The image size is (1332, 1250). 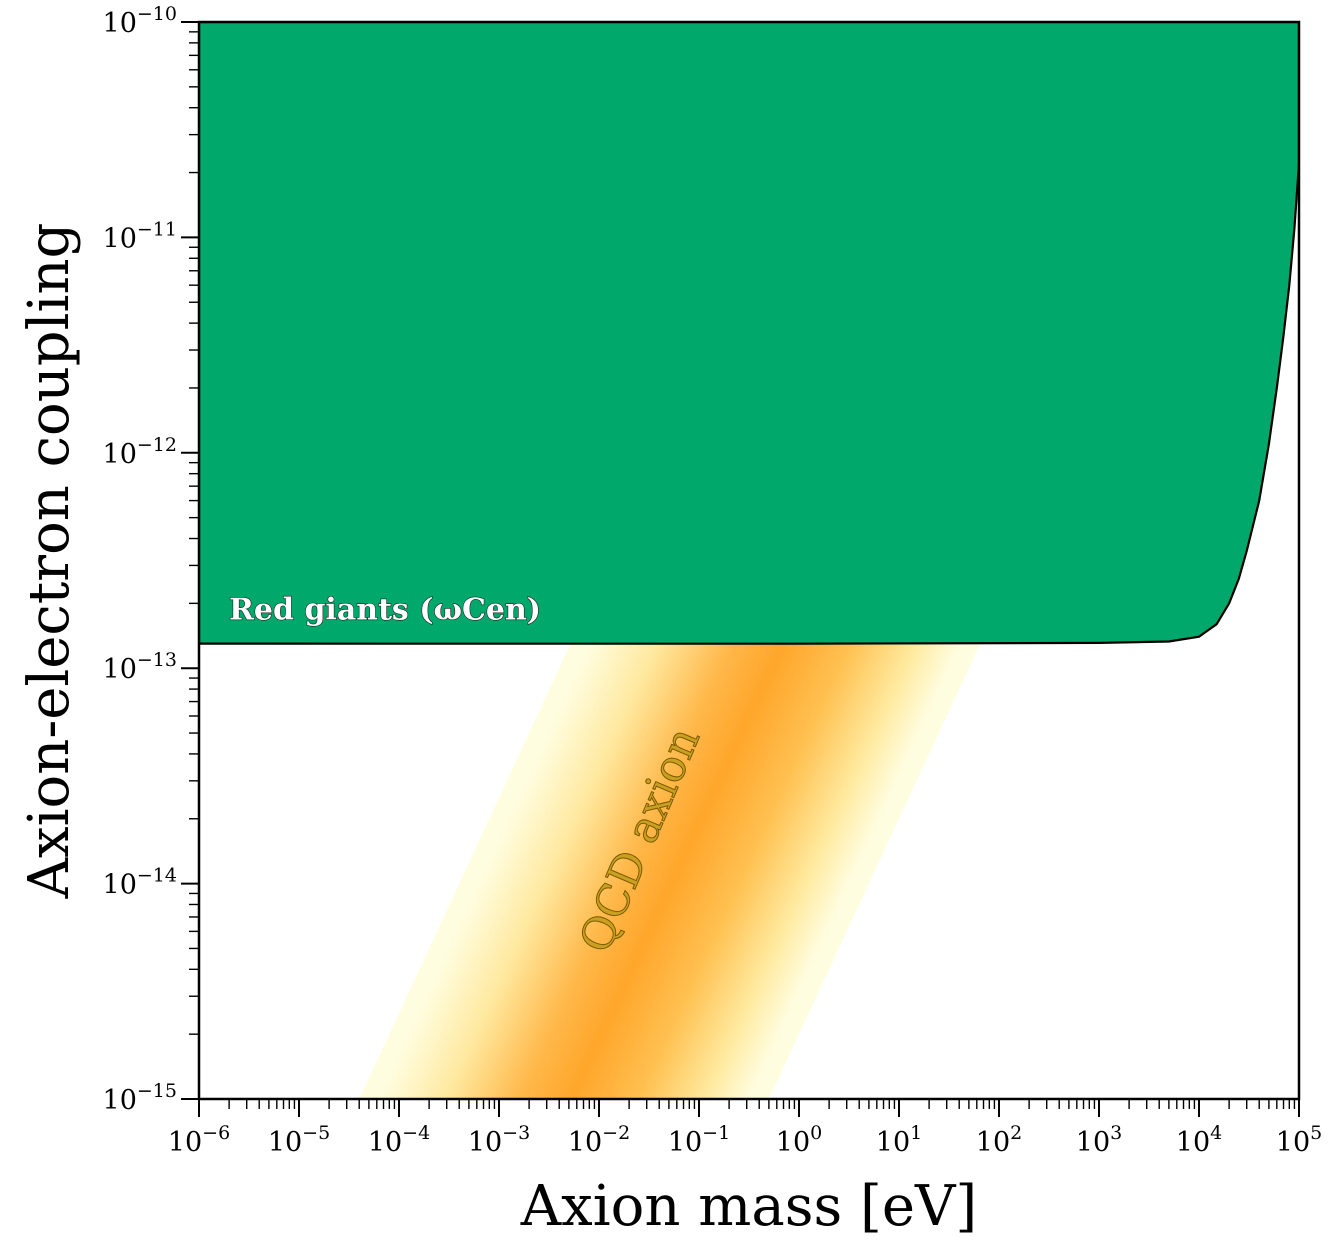 I want to click on y-tick-label: 10−13, so click(x=140, y=667).